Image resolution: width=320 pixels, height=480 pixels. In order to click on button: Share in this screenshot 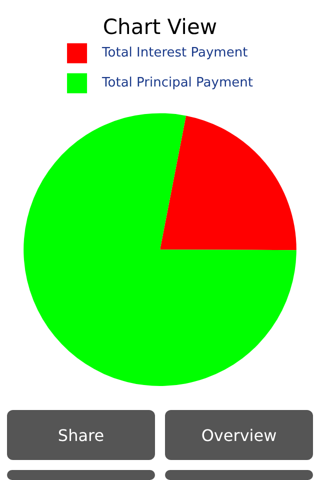, I will do `click(81, 435)`.